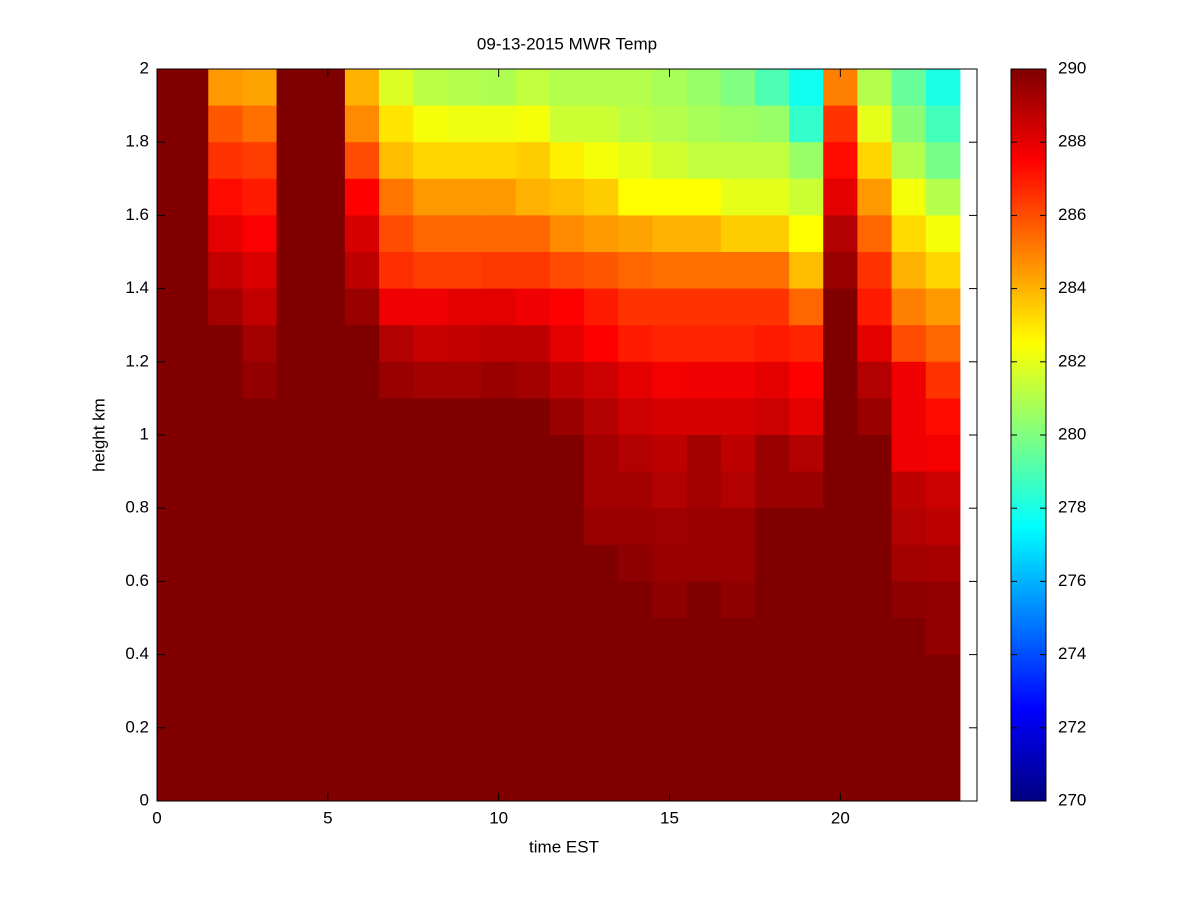 This screenshot has height=905, width=1200. What do you see at coordinates (1072, 67) in the screenshot?
I see `colorbar-tick-label: 290` at bounding box center [1072, 67].